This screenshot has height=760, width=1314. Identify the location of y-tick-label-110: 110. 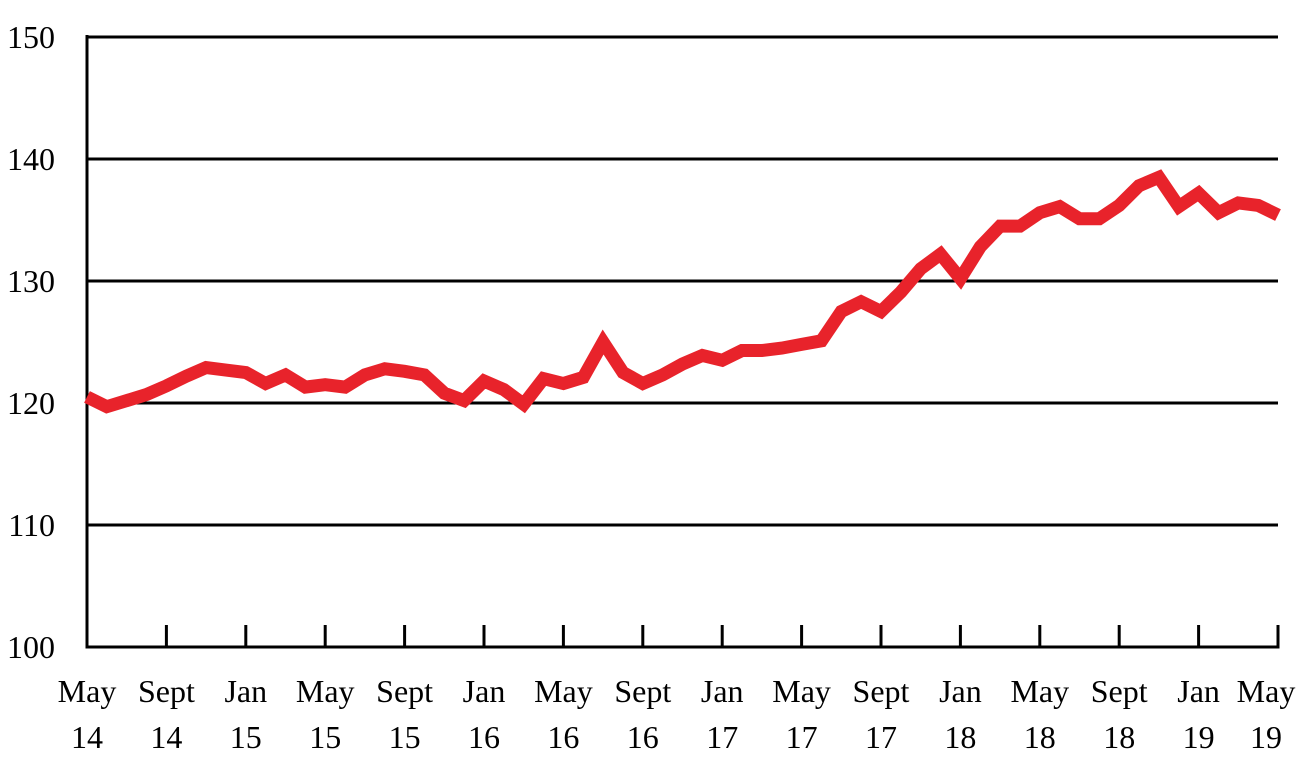
(31, 525).